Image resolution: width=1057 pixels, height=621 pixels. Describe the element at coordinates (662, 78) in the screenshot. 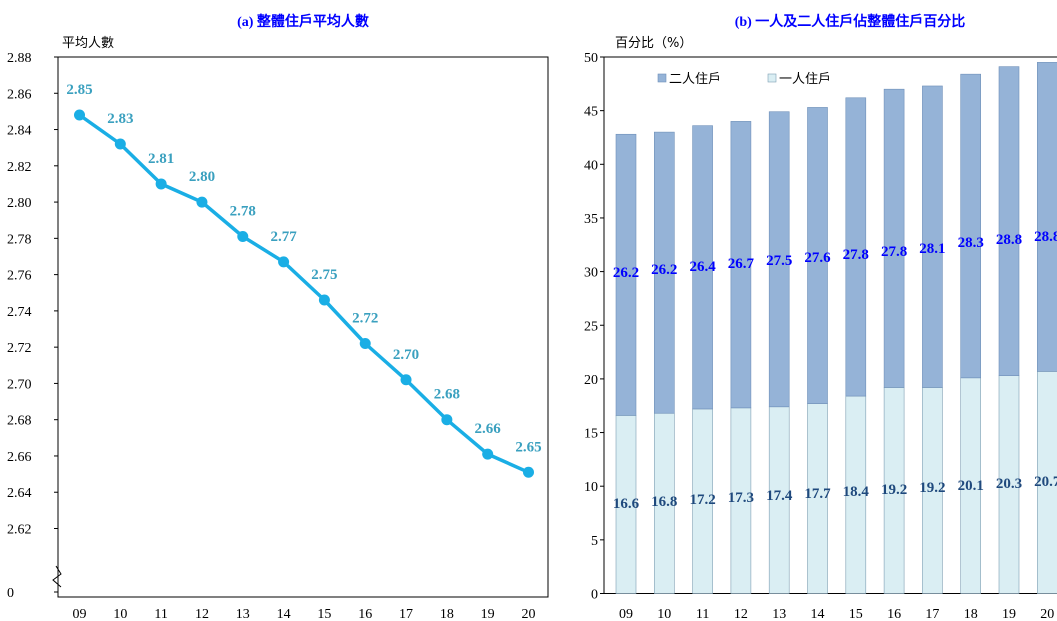

I see `chart-b-legend-swatch-two-person` at that location.